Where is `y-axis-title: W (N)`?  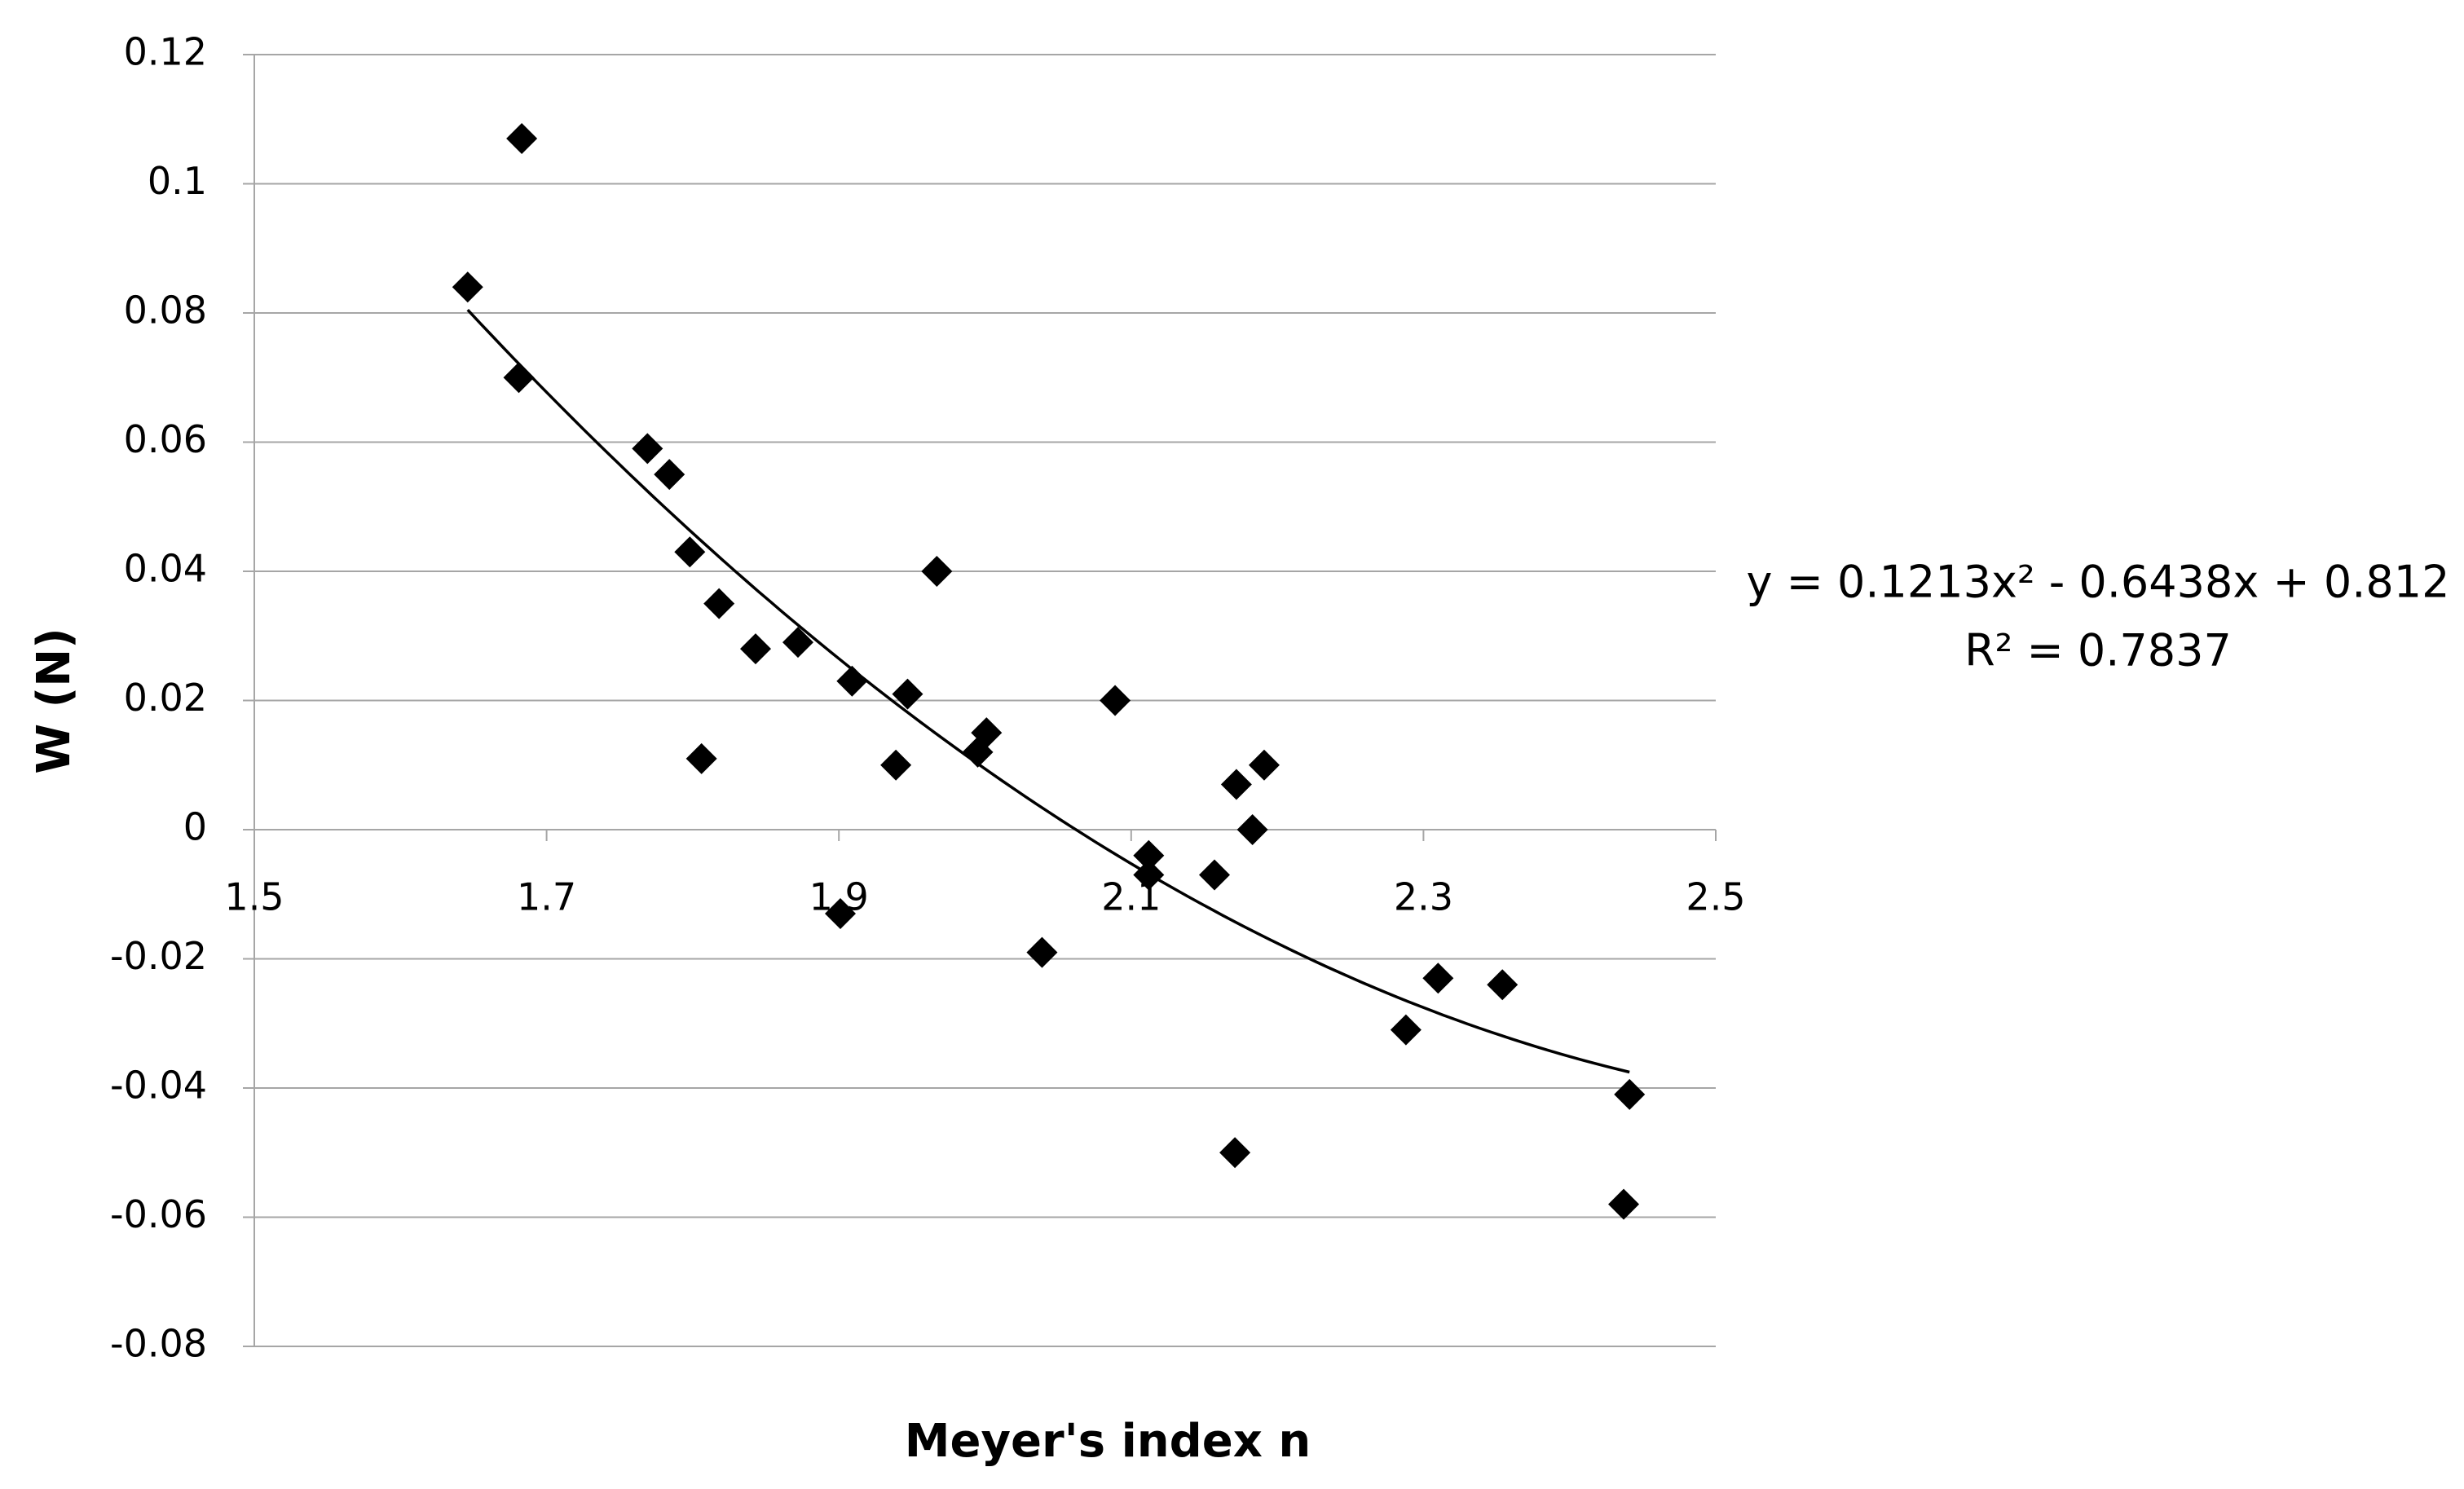 y-axis-title: W (N) is located at coordinates (54, 700).